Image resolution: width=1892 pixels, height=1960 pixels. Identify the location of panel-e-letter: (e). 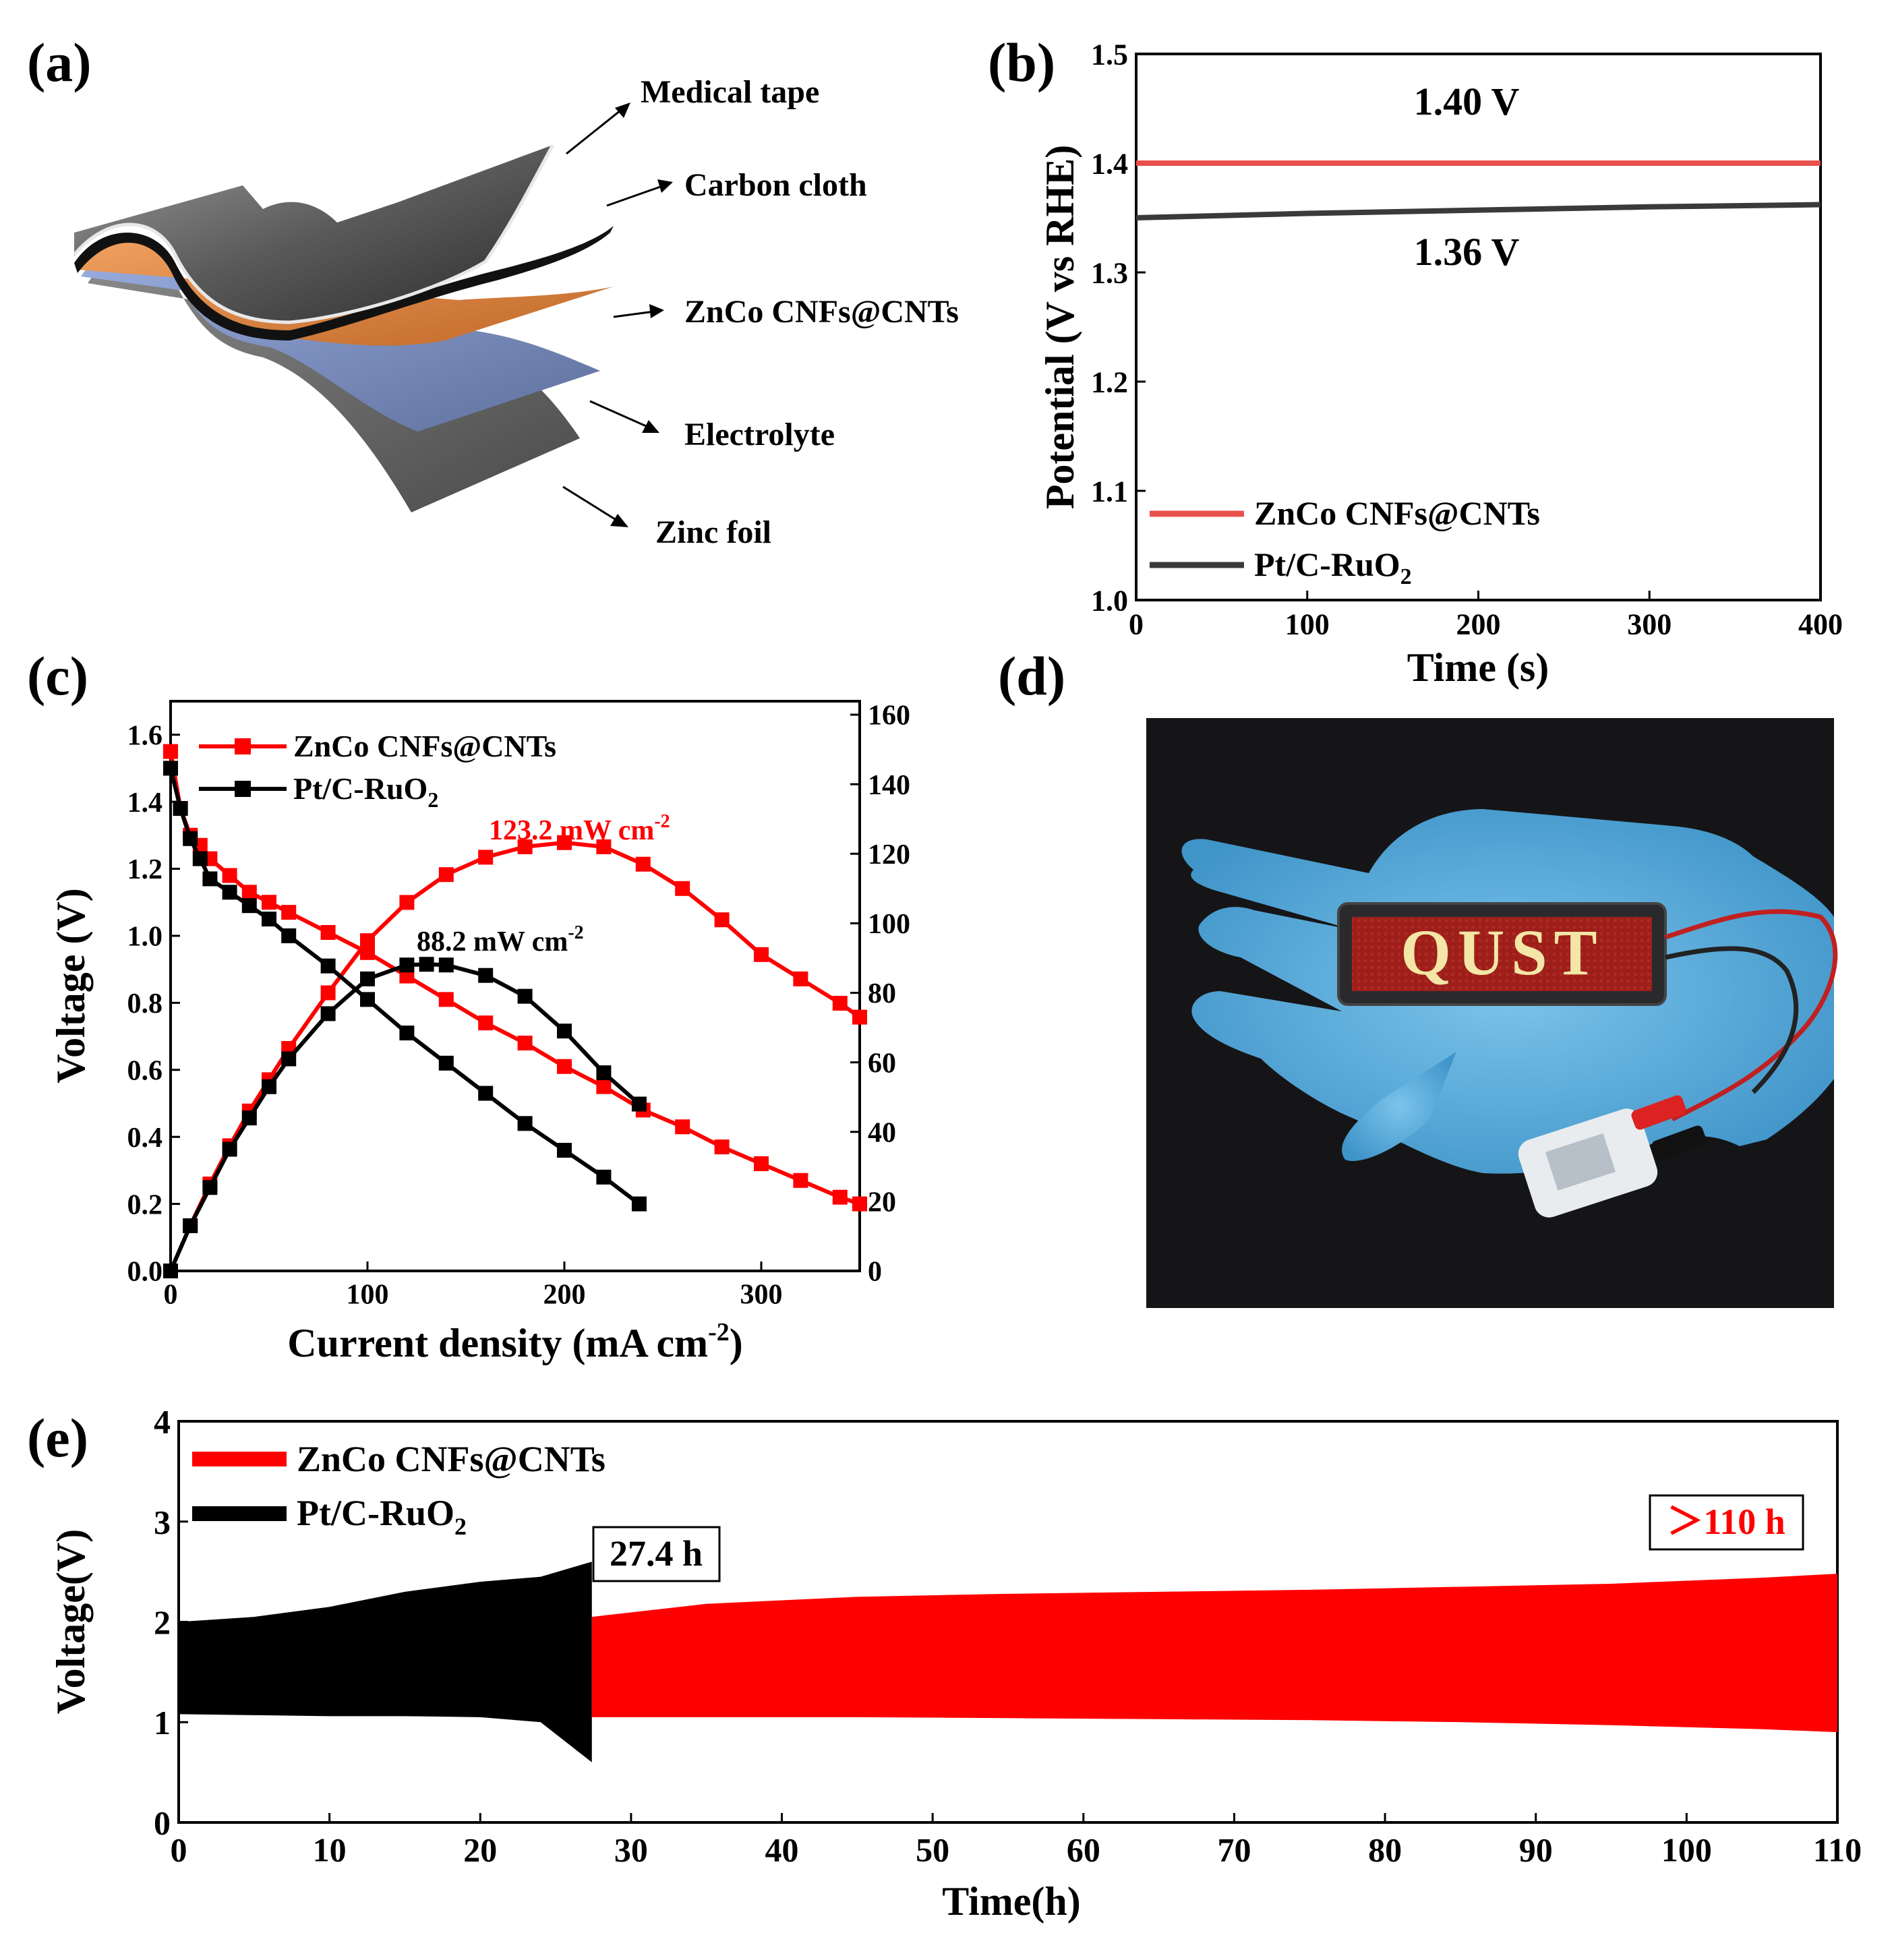
(57, 1437).